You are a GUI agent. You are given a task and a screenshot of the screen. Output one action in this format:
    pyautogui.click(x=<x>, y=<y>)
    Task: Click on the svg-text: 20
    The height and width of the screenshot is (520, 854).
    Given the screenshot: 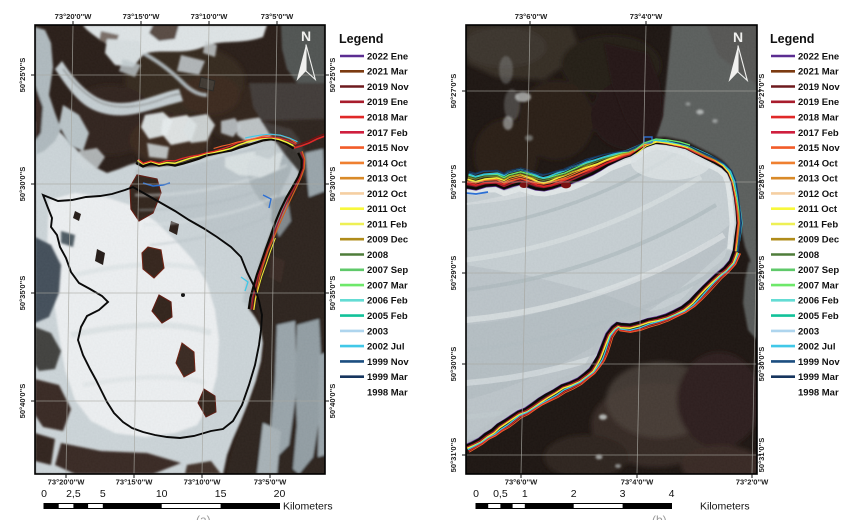 What is the action you would take?
    pyautogui.click(x=280, y=494)
    